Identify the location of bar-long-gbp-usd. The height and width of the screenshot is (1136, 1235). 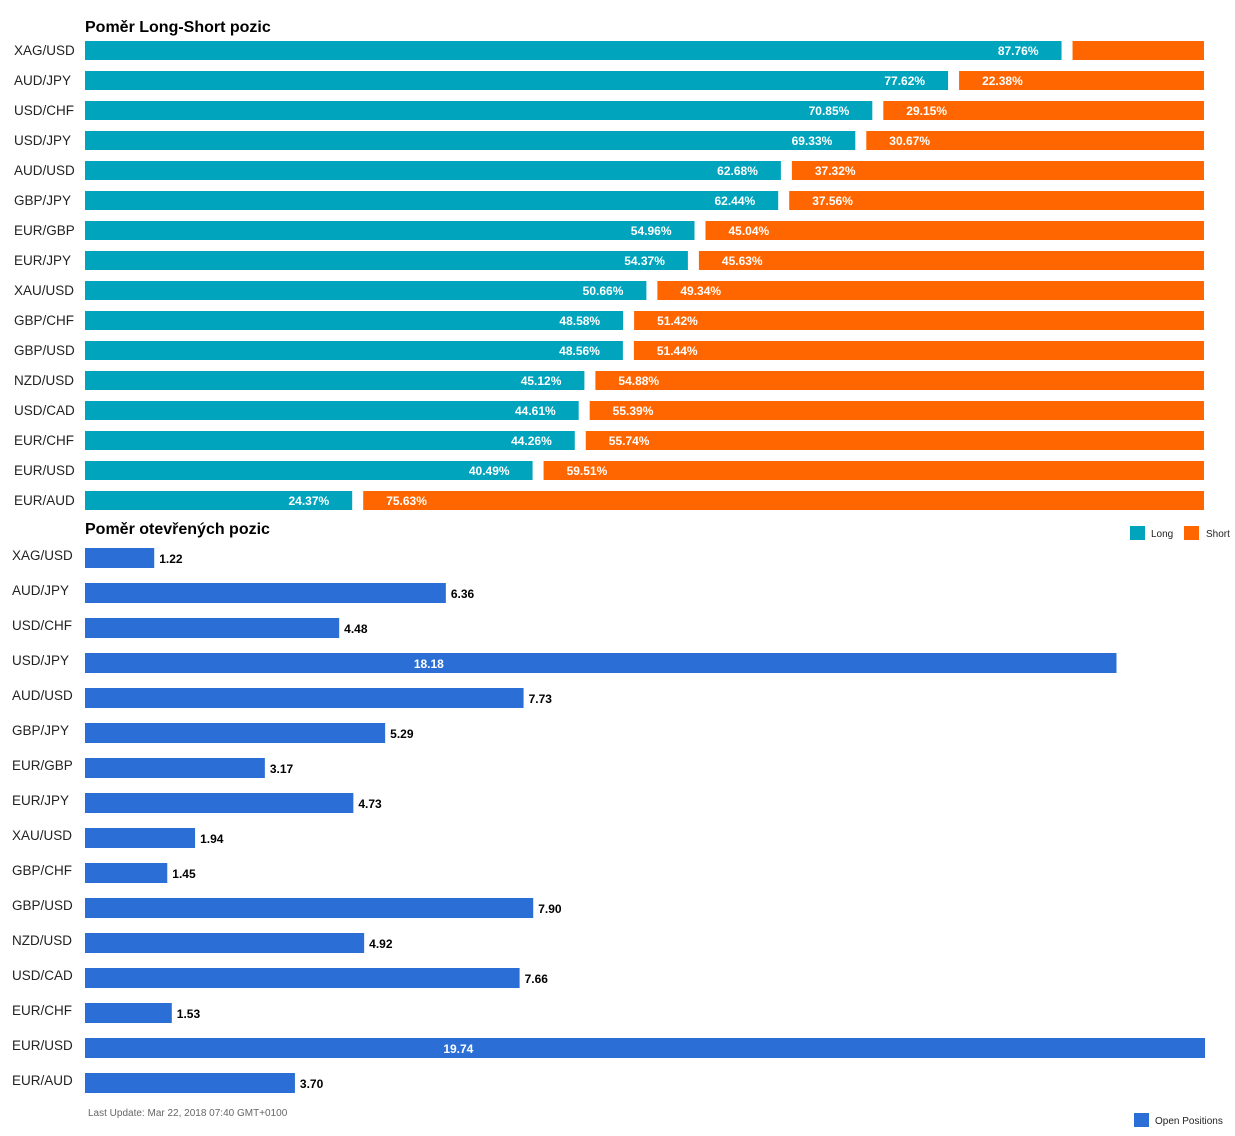
(354, 350).